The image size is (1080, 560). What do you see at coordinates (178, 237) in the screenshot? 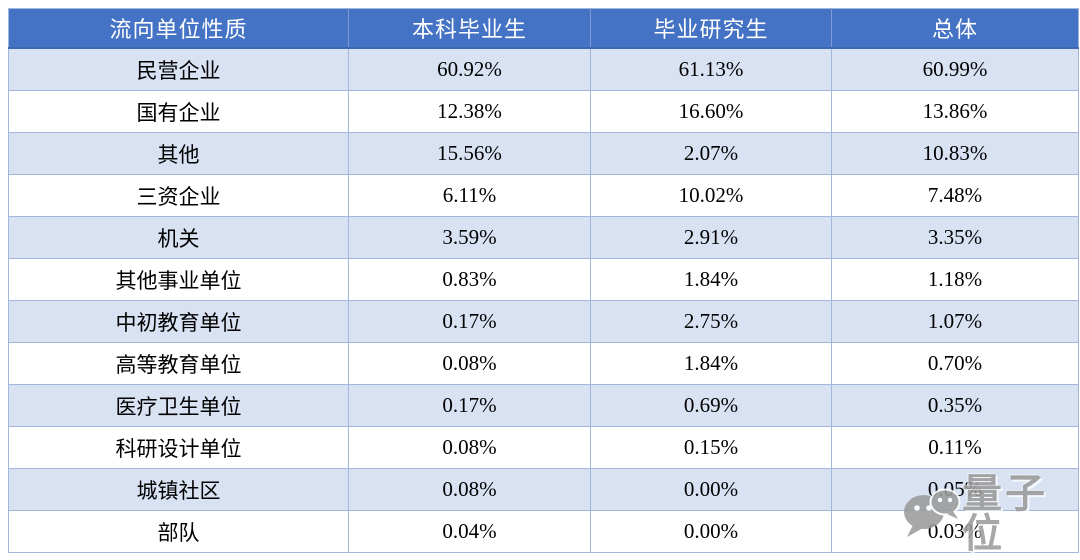
I see `row-label-cell: 机关` at bounding box center [178, 237].